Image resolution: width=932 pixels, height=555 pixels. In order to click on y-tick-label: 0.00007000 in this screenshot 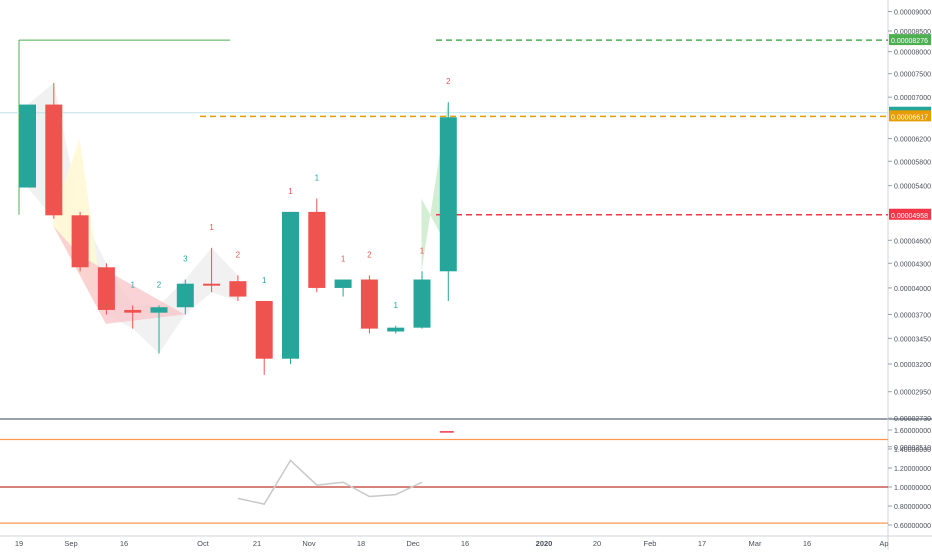, I will do `click(912, 98)`.